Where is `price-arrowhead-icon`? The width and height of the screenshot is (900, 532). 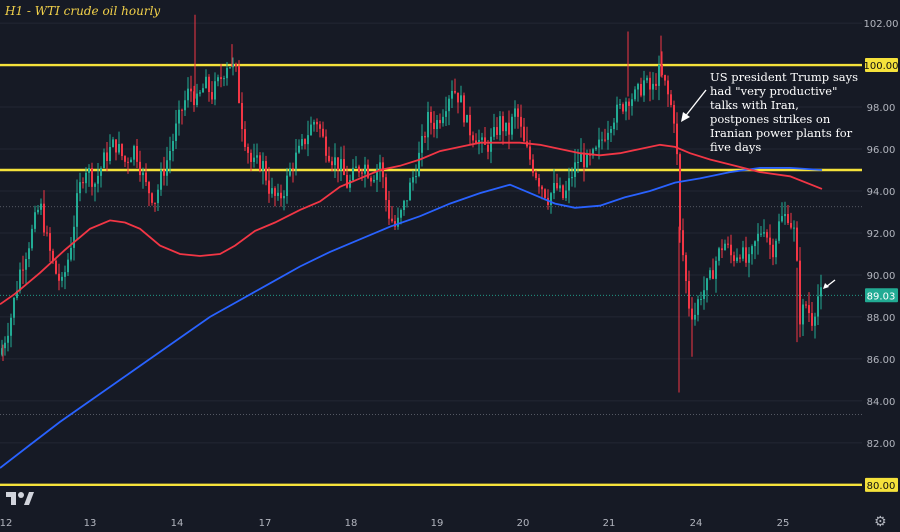
price-arrowhead-icon is located at coordinates (826, 286).